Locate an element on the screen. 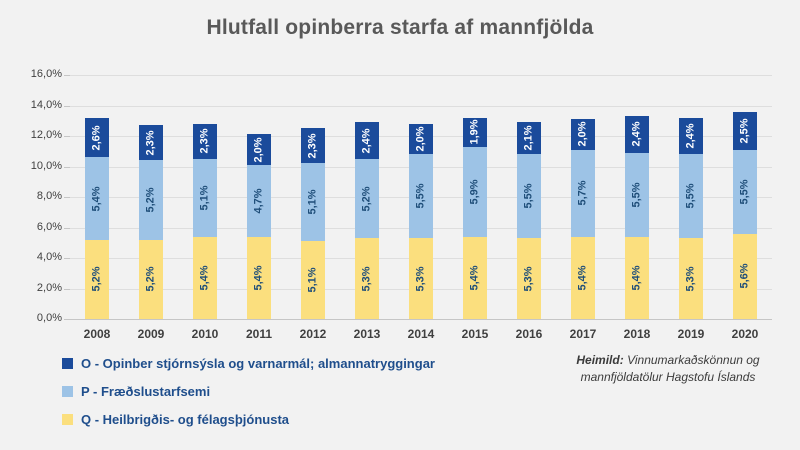 The image size is (800, 450). legend-label: Q - Heilbrigðis- og félagsþjónusta is located at coordinates (185, 419).